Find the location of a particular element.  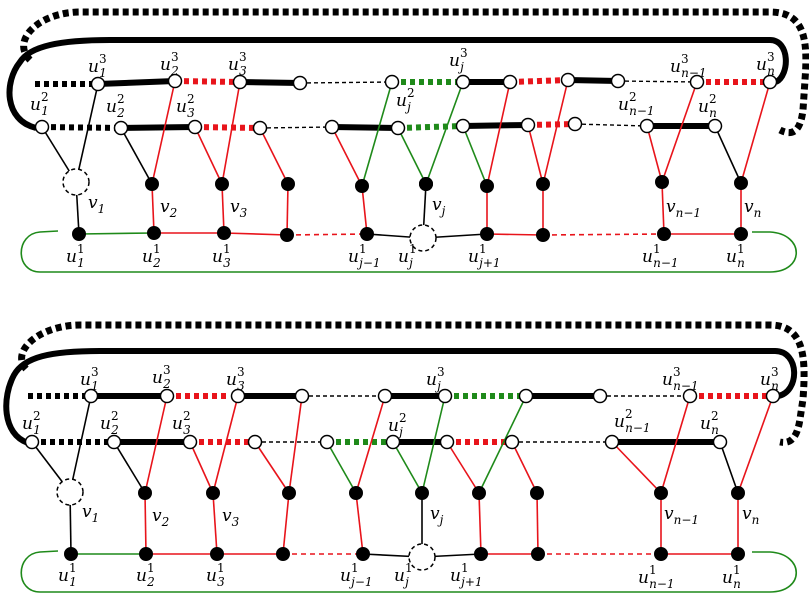

label-u1-2: u2 1 is located at coordinates (31, 423).